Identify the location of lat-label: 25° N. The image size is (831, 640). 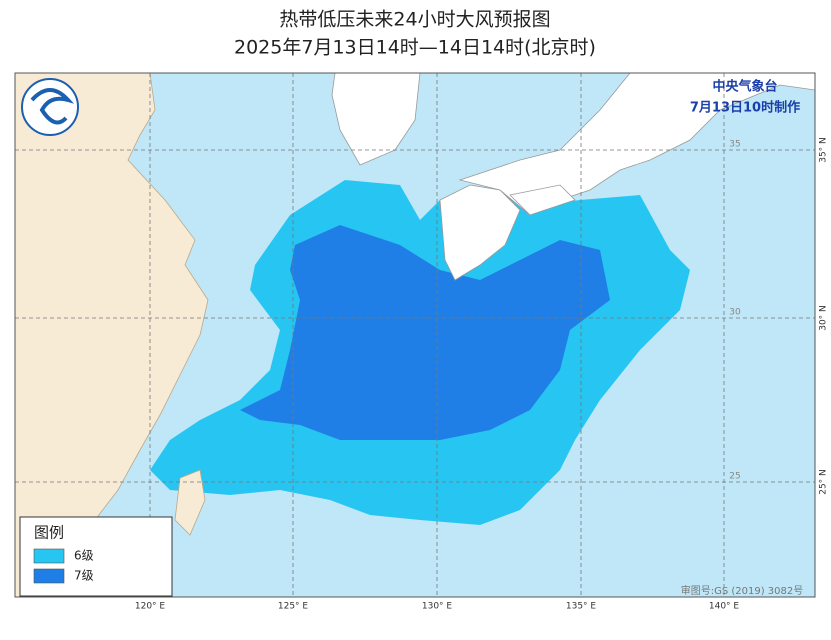
(824, 482).